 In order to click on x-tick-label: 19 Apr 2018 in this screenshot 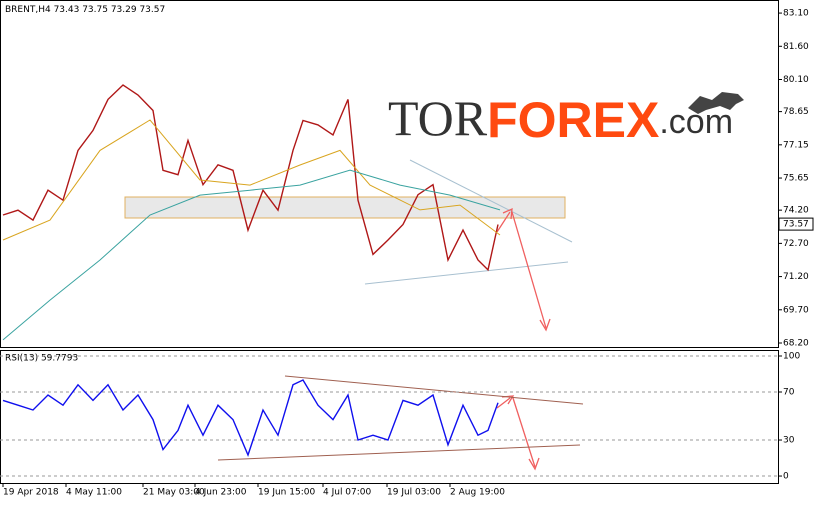, I will do `click(31, 493)`.